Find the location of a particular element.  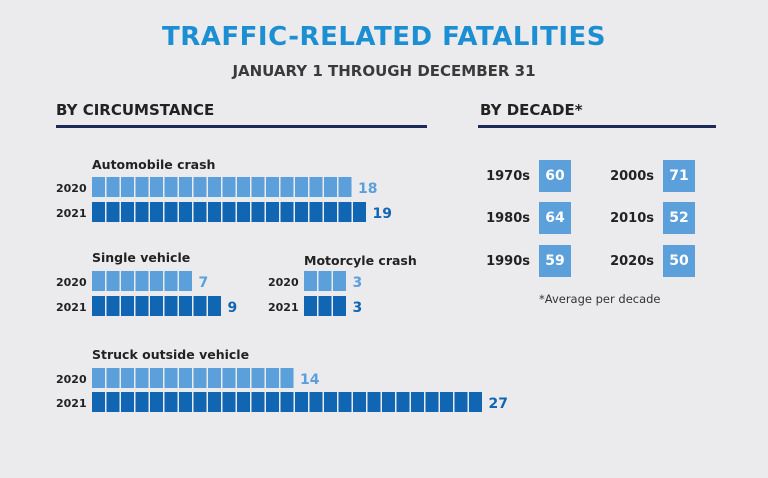

decade-value: 71 is located at coordinates (679, 176).